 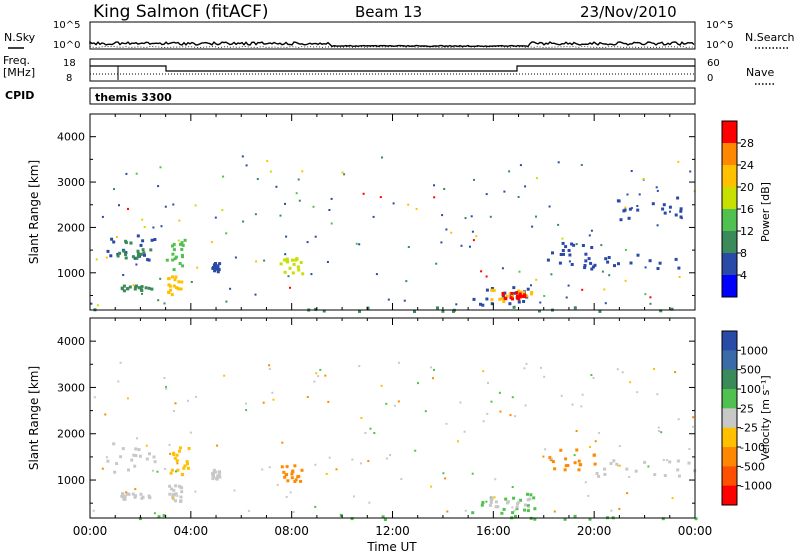 I want to click on power-ylabel: Slant Range [km], so click(x=34, y=212).